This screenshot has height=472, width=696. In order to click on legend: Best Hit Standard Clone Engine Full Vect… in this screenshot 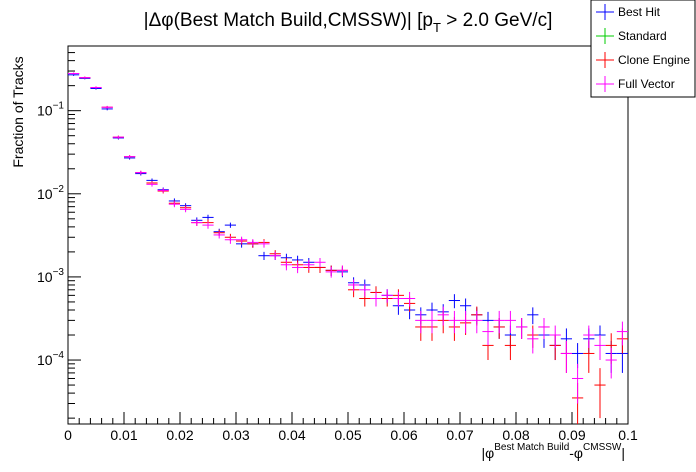, I will do `click(643, 49)`.